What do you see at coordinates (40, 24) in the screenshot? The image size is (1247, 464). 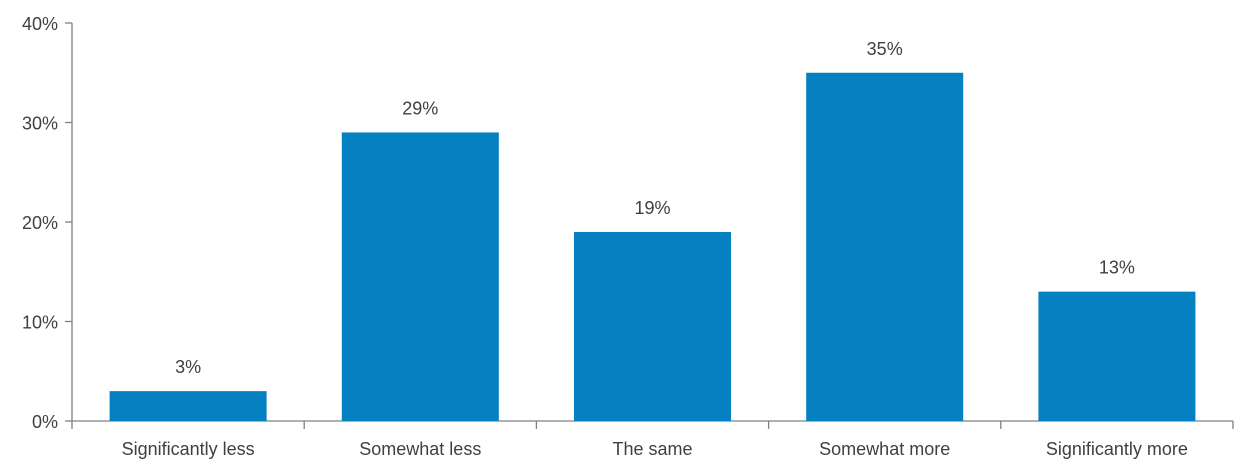 I see `y-tick-label: 40%` at bounding box center [40, 24].